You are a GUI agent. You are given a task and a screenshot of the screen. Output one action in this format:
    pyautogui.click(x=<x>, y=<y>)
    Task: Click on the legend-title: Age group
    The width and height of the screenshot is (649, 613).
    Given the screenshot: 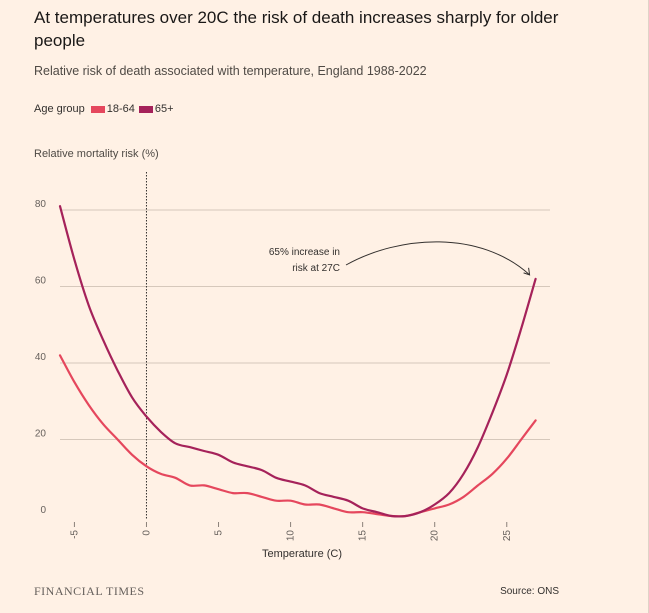 What is the action you would take?
    pyautogui.click(x=59, y=109)
    